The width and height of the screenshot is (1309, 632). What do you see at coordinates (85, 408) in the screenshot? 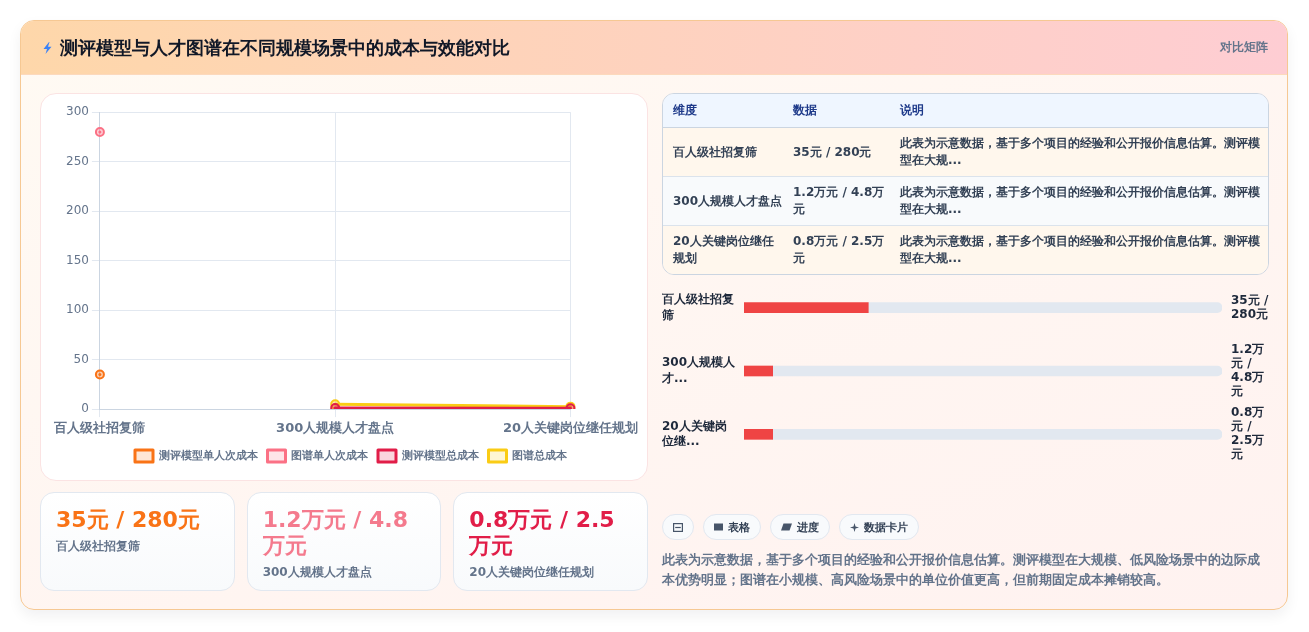
I see `y-tick-label: 0` at bounding box center [85, 408].